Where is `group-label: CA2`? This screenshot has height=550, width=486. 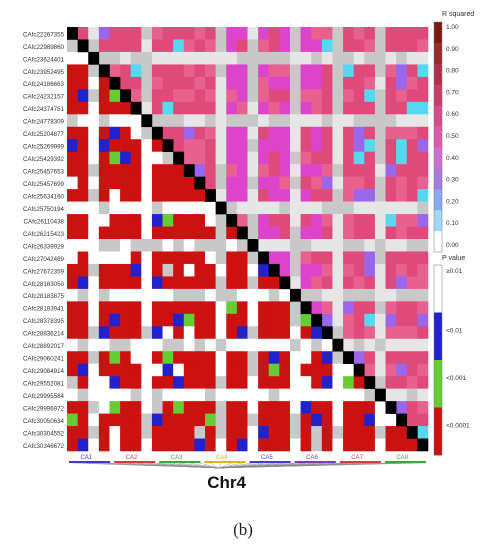
group-label: CA2 is located at coordinates (132, 458).